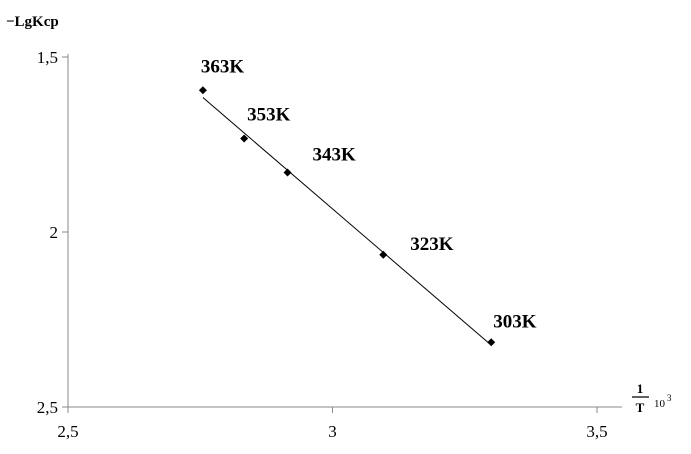 The width and height of the screenshot is (691, 454). I want to click on x-tick-label: 3, so click(332, 431).